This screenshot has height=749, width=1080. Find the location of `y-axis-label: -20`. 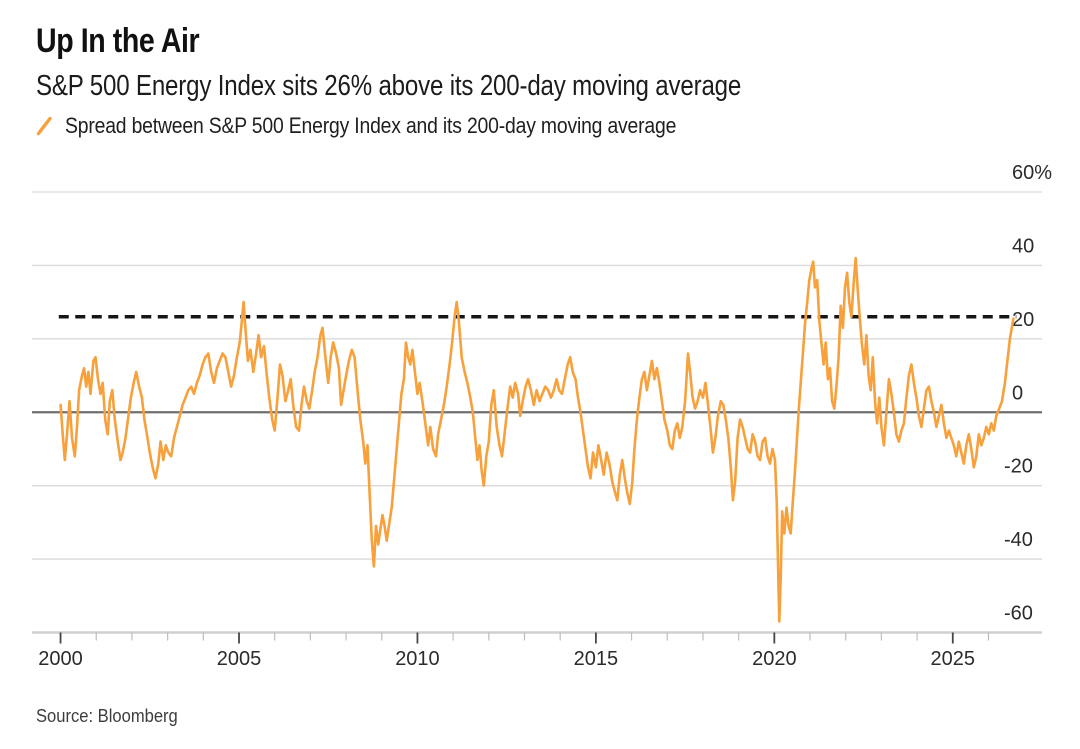

y-axis-label: -20 is located at coordinates (1018, 467).